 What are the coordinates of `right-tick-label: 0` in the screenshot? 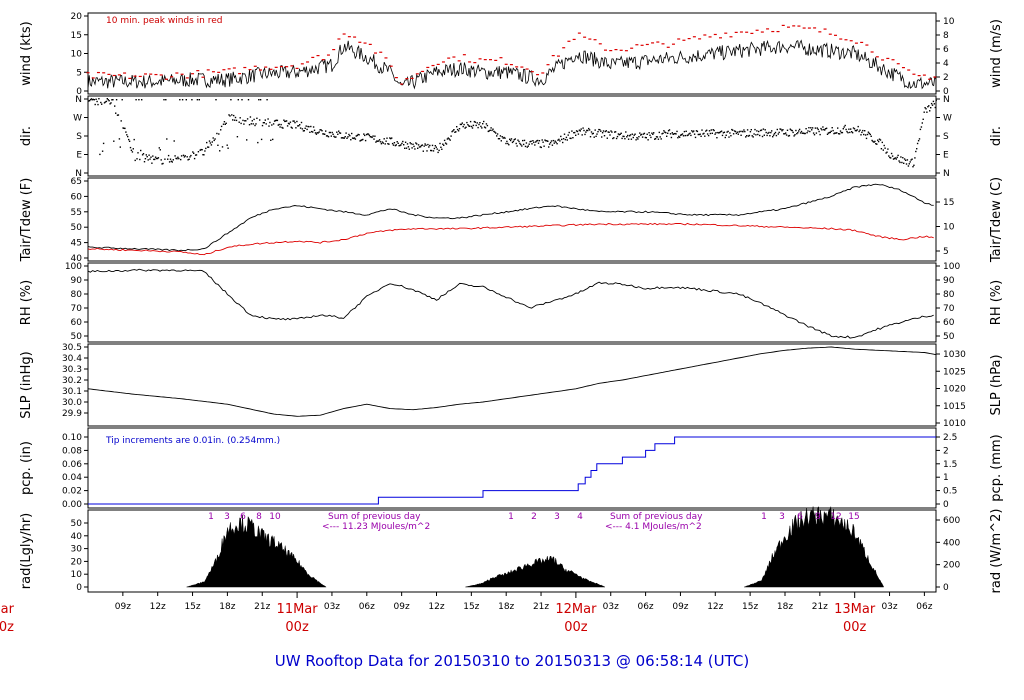 It's located at (946, 588).